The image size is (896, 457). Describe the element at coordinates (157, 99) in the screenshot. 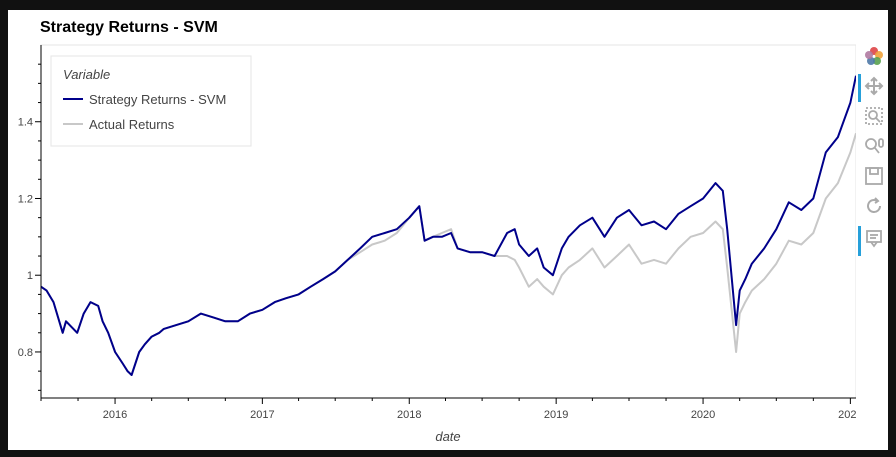

I see `legend-label-strategy: Strategy Returns - SVM` at that location.